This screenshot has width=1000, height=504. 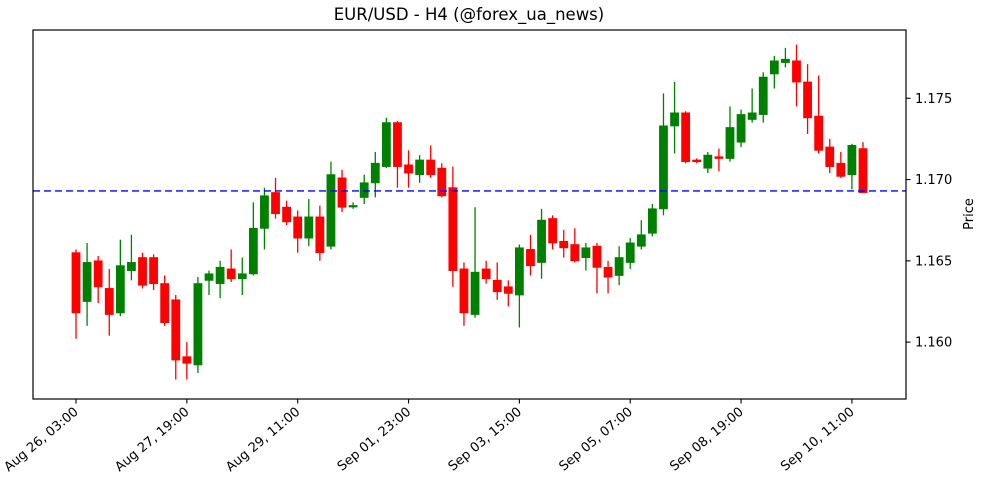 What do you see at coordinates (933, 261) in the screenshot?
I see `y-tick-label: 1.165` at bounding box center [933, 261].